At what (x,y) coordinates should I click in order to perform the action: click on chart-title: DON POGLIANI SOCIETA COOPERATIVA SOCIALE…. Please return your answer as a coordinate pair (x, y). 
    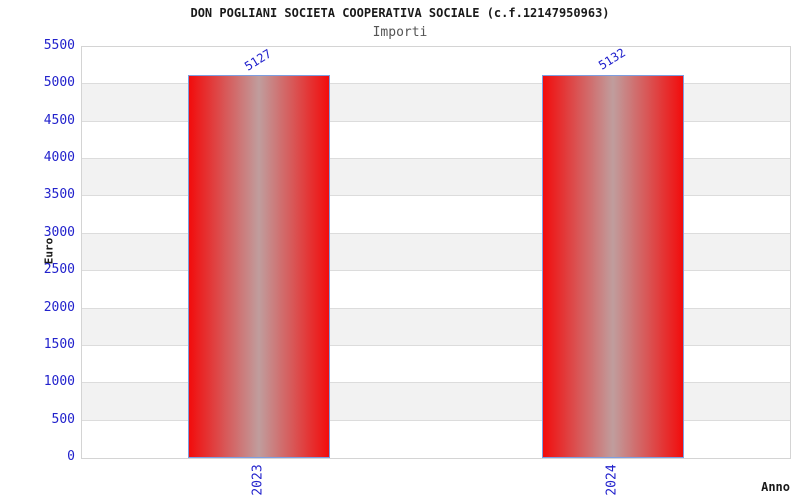
    Looking at the image, I should click on (400, 13).